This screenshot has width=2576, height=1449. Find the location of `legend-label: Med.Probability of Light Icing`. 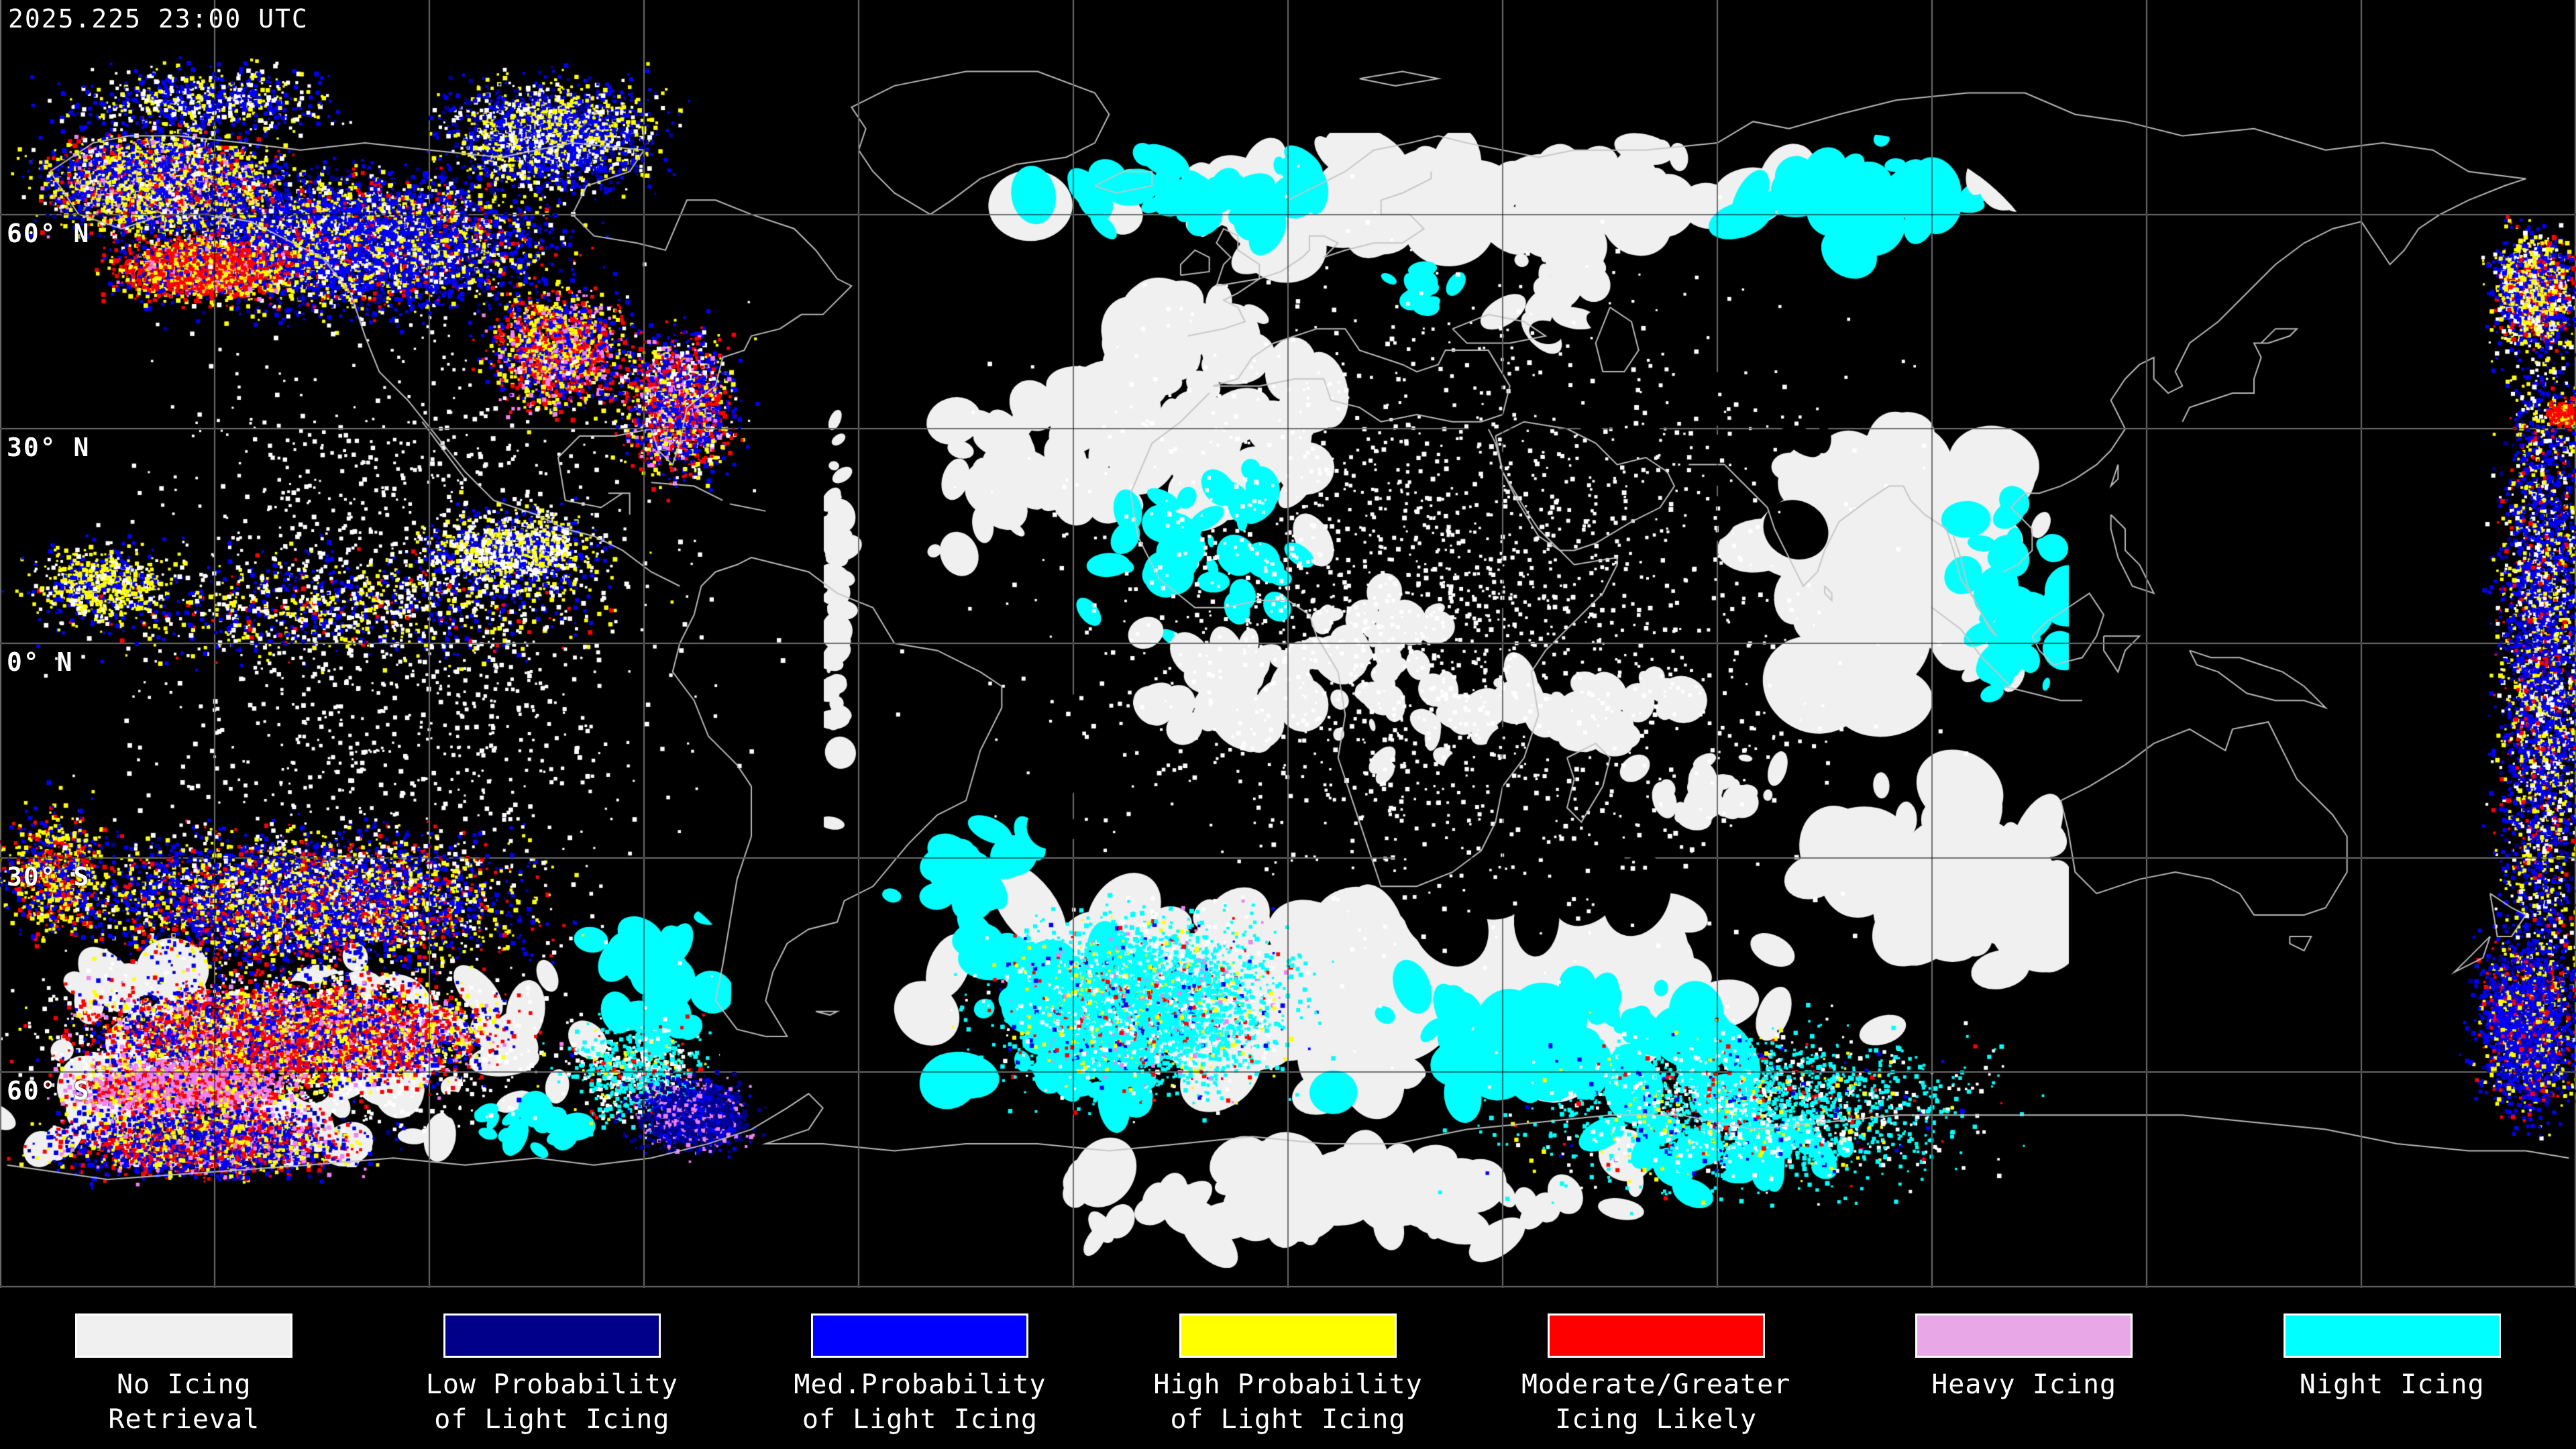

legend-label: Med.Probability of Light Icing is located at coordinates (920, 1402).